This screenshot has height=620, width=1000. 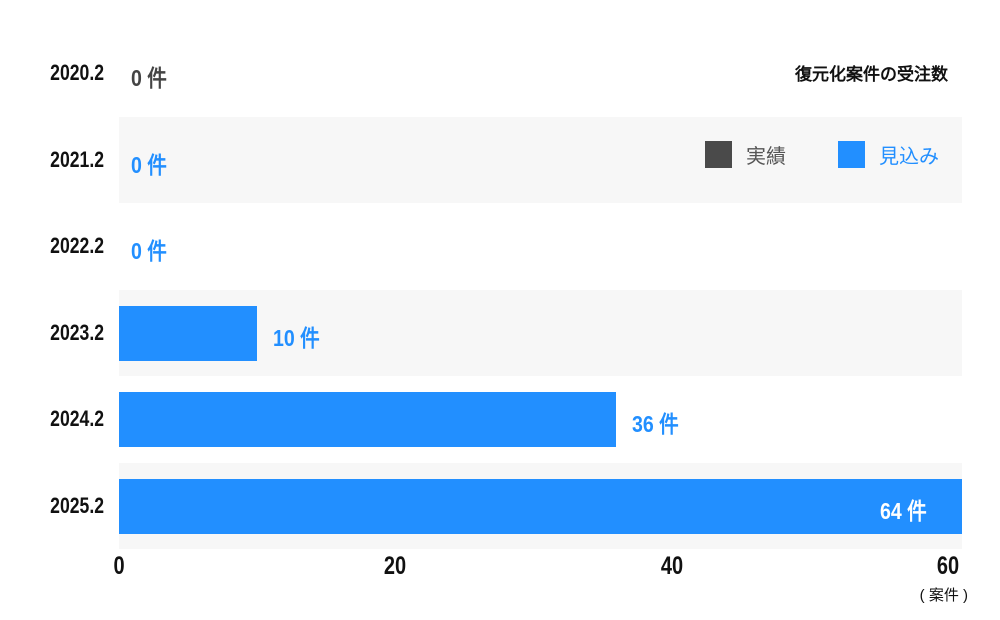 I want to click on x-axis-unit: ( 案件 ), so click(x=943, y=595).